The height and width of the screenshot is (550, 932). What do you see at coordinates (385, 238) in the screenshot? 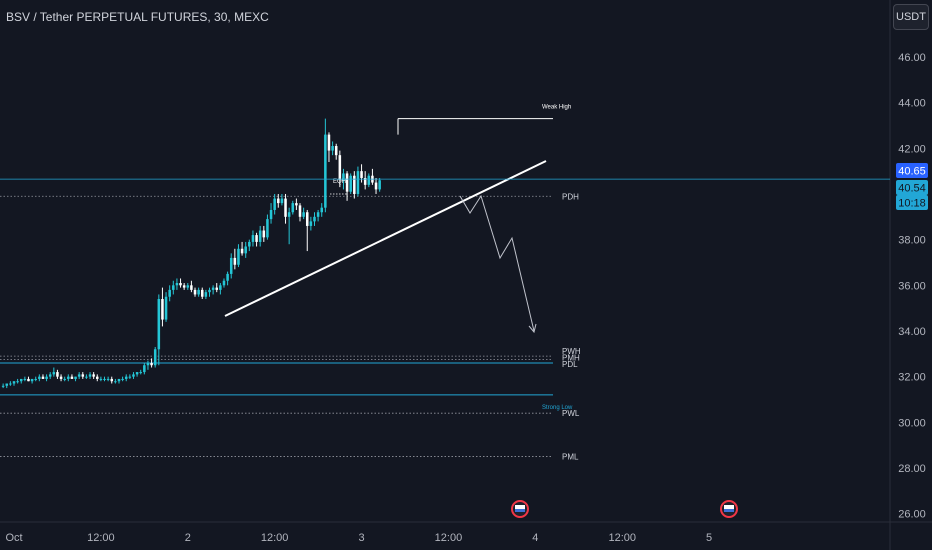
I see `trend-line` at bounding box center [385, 238].